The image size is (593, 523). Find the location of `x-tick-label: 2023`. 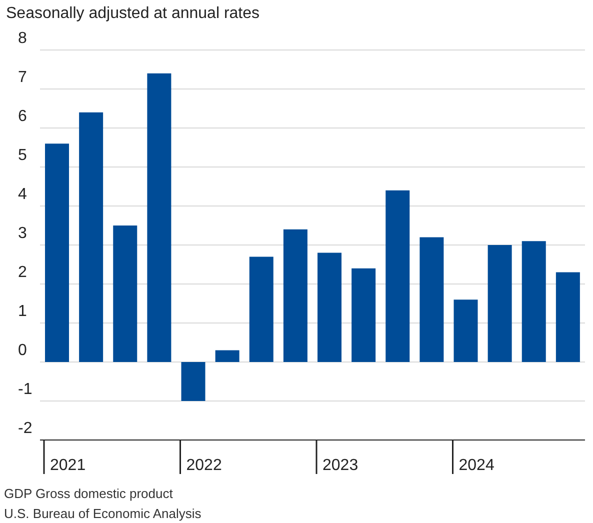

x-tick-label: 2023 is located at coordinates (340, 465).